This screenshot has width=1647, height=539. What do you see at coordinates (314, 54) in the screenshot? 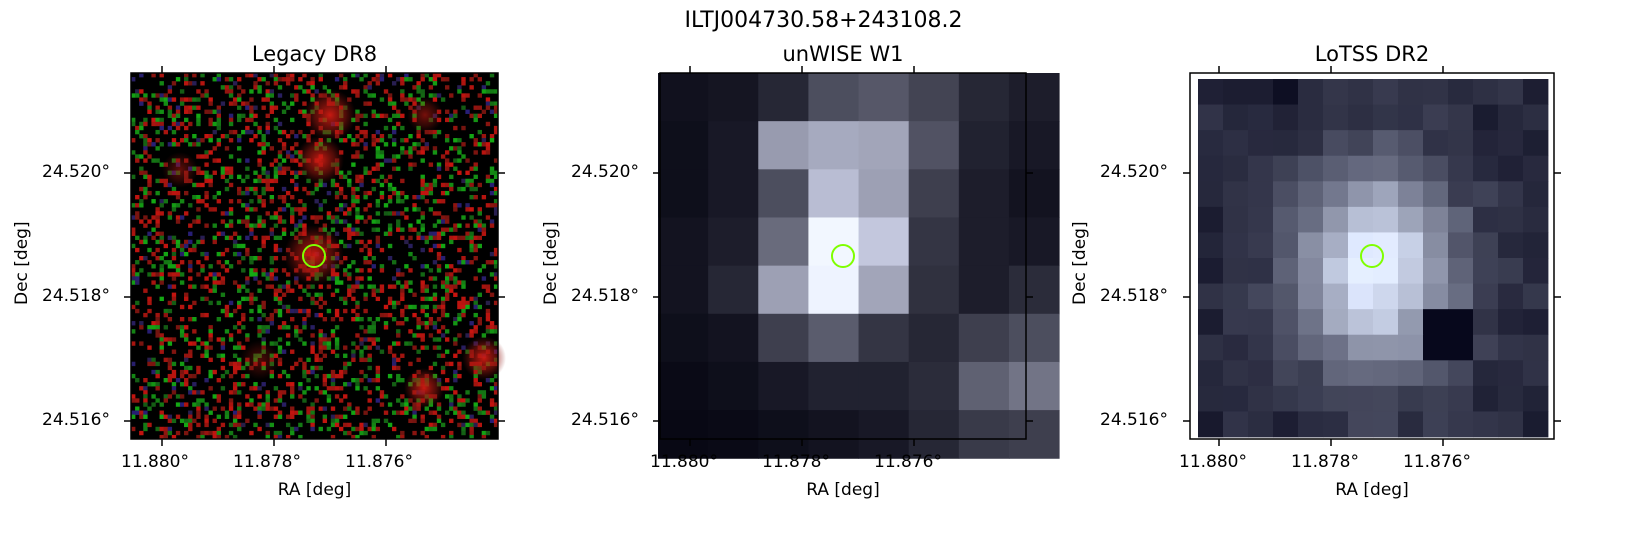
I see `panel-title: Legacy DR8` at bounding box center [314, 54].